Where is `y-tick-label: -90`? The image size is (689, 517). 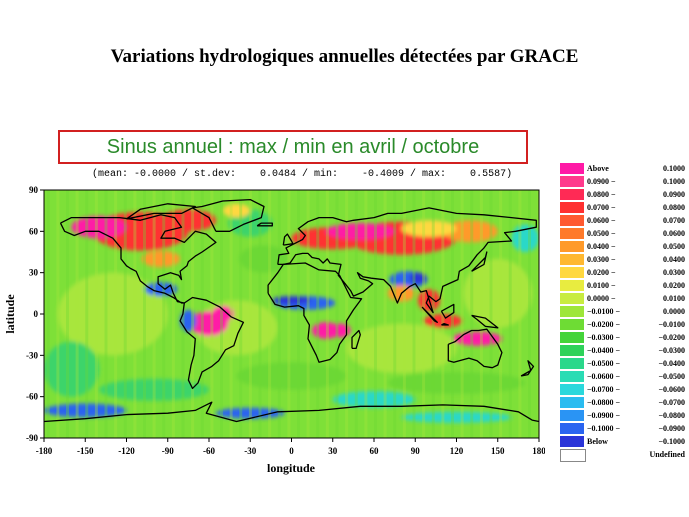
y-tick-label: -90 is located at coordinates (32, 438).